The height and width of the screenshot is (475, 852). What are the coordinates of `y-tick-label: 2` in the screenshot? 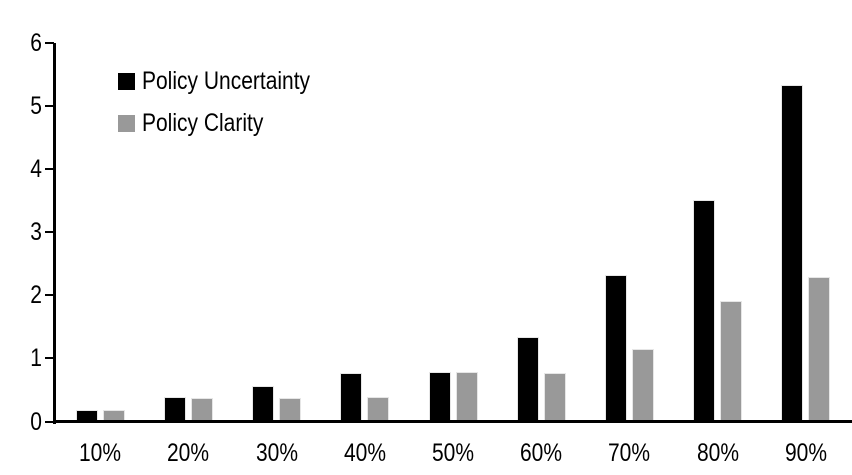 It's located at (36, 295).